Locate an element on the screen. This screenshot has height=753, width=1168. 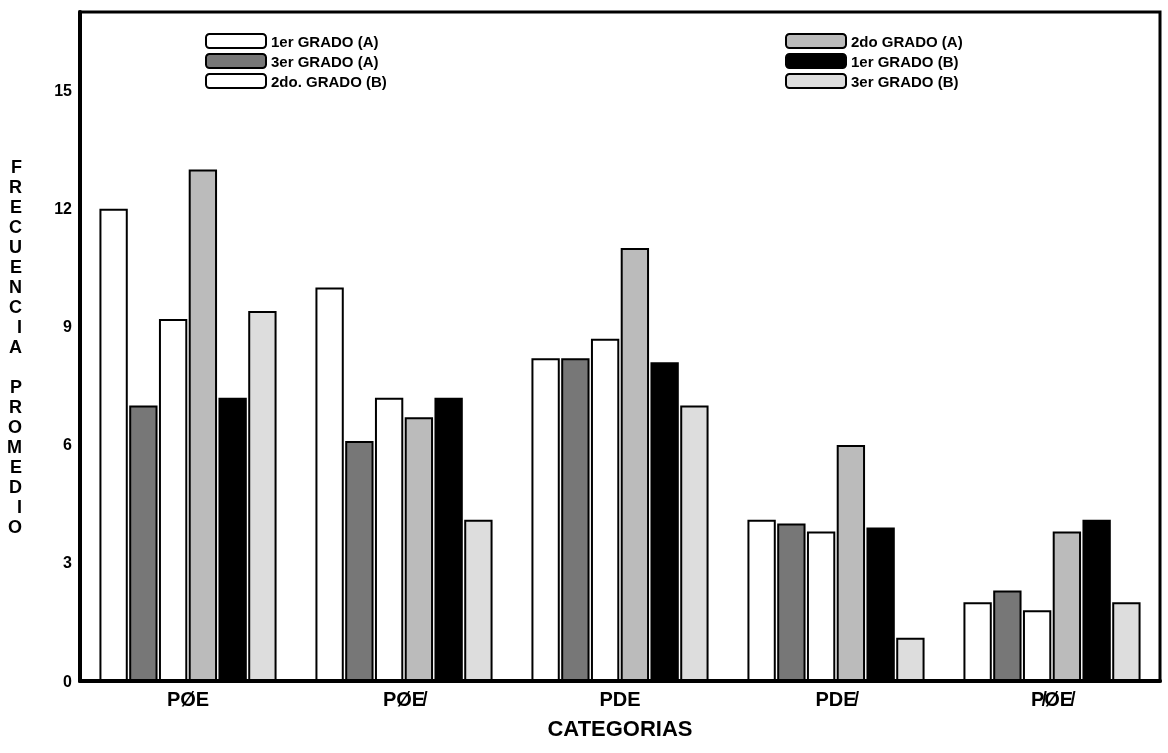
x-tick-label: PØE̸ is located at coordinates (405, 699).